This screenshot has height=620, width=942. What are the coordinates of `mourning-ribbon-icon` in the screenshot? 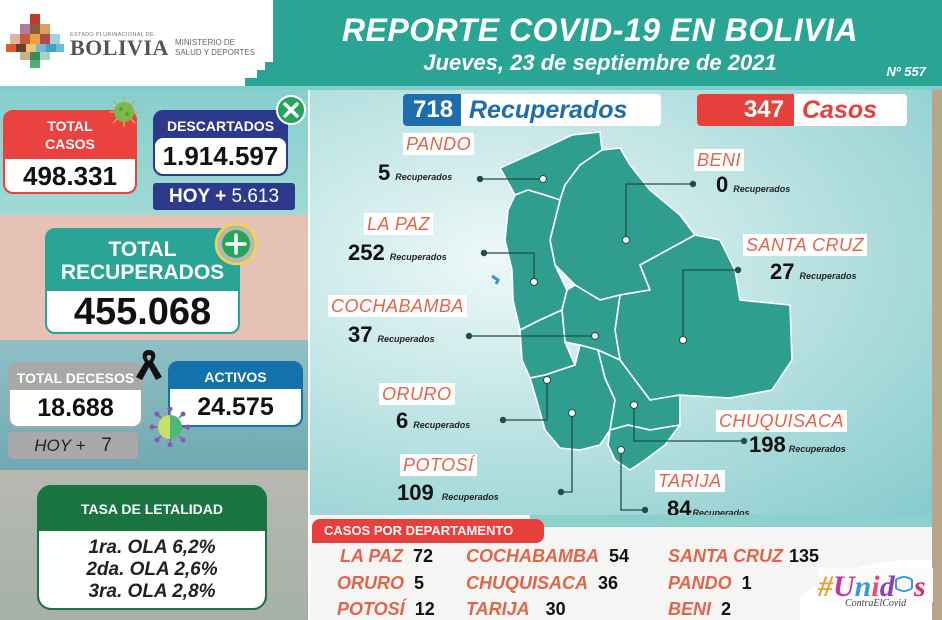 It's located at (149, 365).